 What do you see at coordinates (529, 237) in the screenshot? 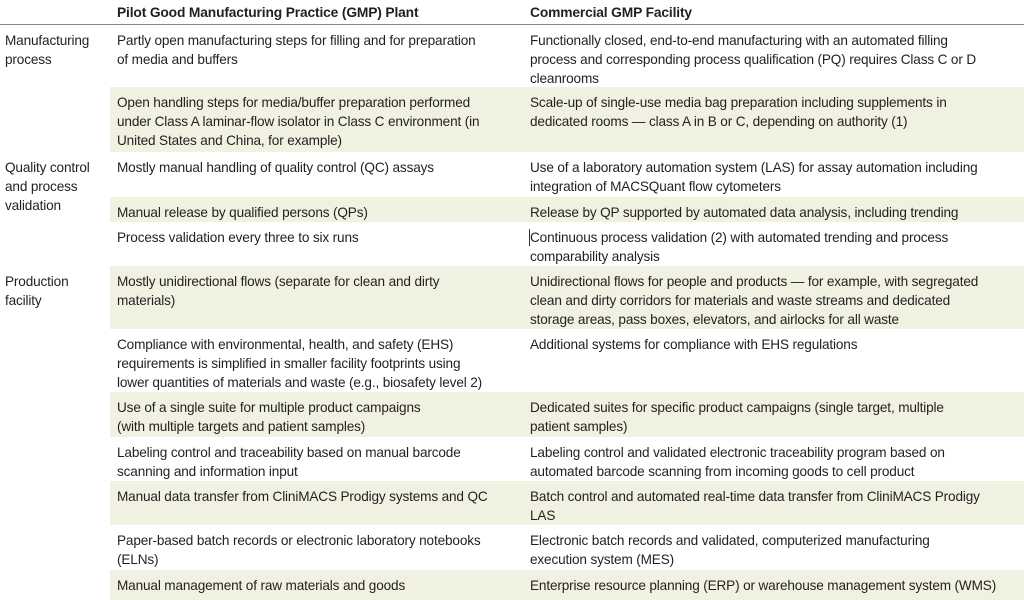
I see `text-cursor` at bounding box center [529, 237].